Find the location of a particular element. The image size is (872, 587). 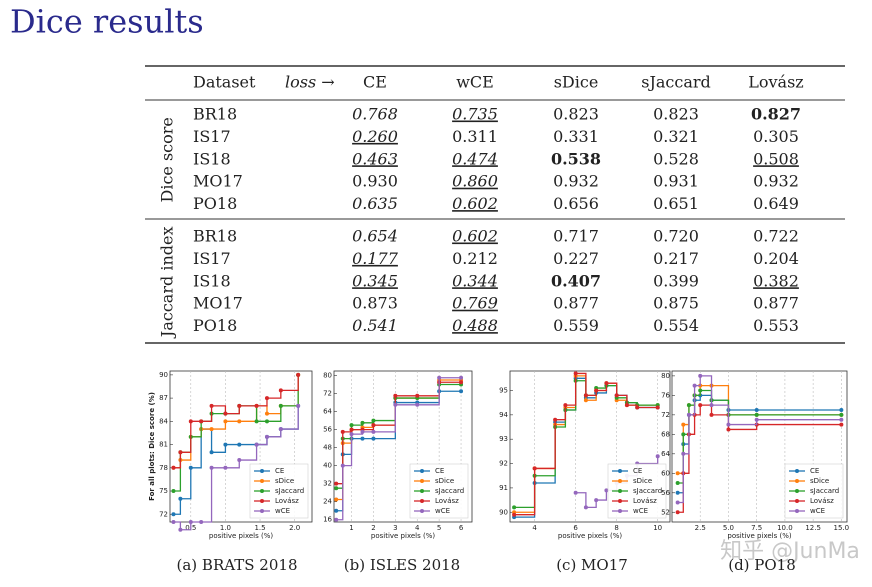

table-cell: 0.932 is located at coordinates (576, 181).